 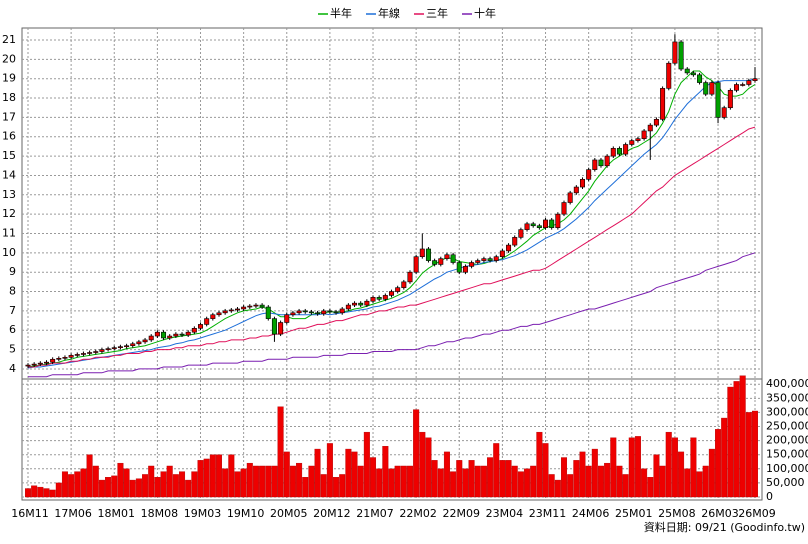 I want to click on y2-tick-label: 400,000, so click(x=787, y=383).